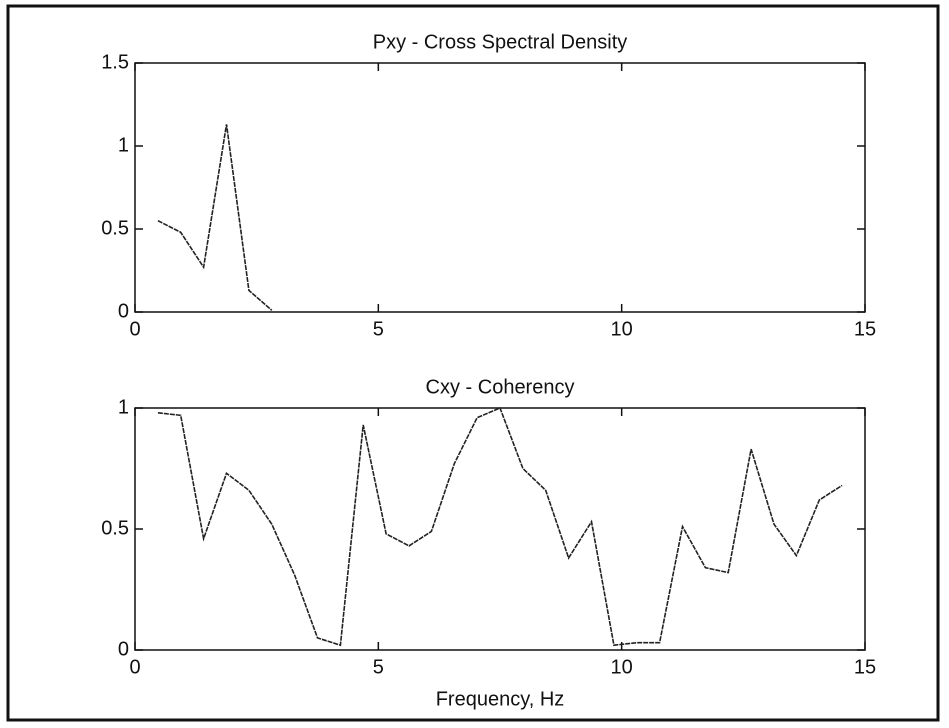  Describe the element at coordinates (500, 699) in the screenshot. I see `x-axis-label: Frequency, Hz` at that location.